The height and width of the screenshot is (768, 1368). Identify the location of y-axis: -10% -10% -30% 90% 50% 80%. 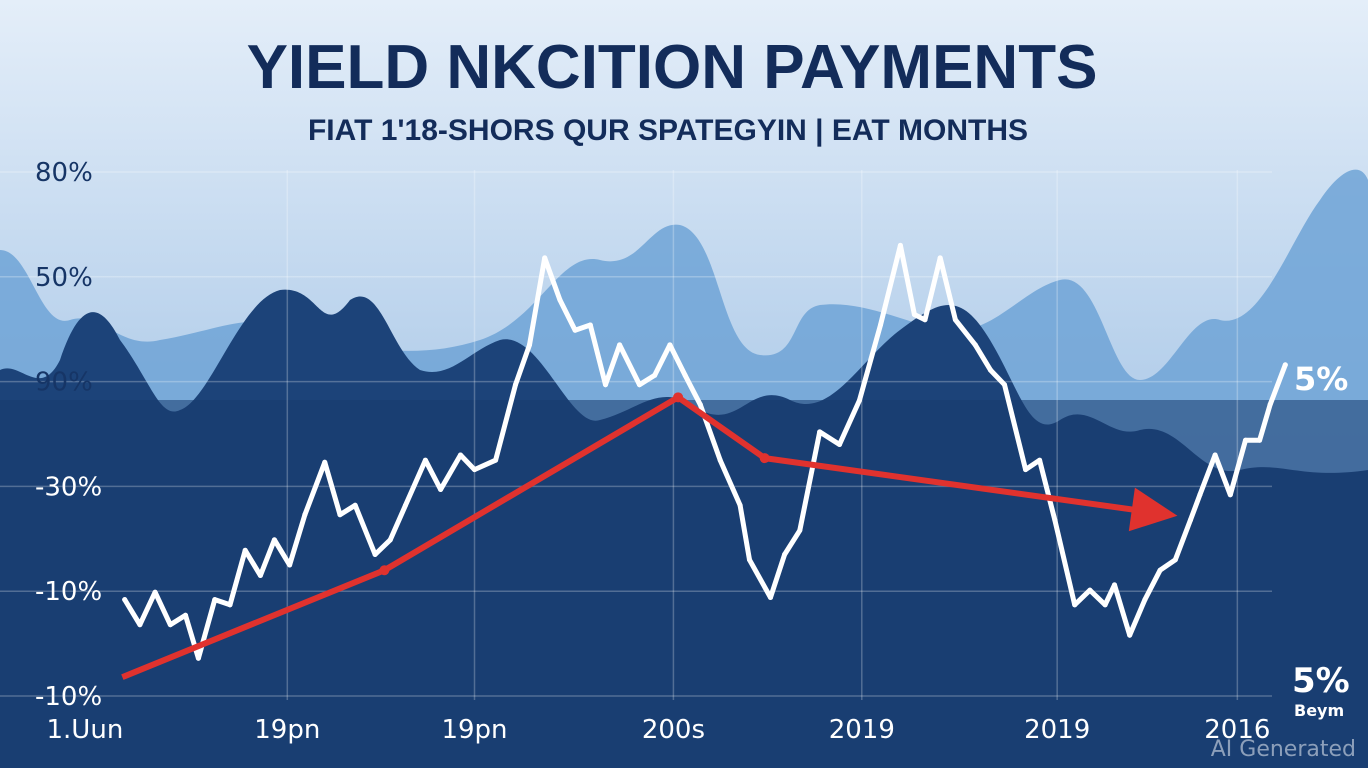
(68, 435).